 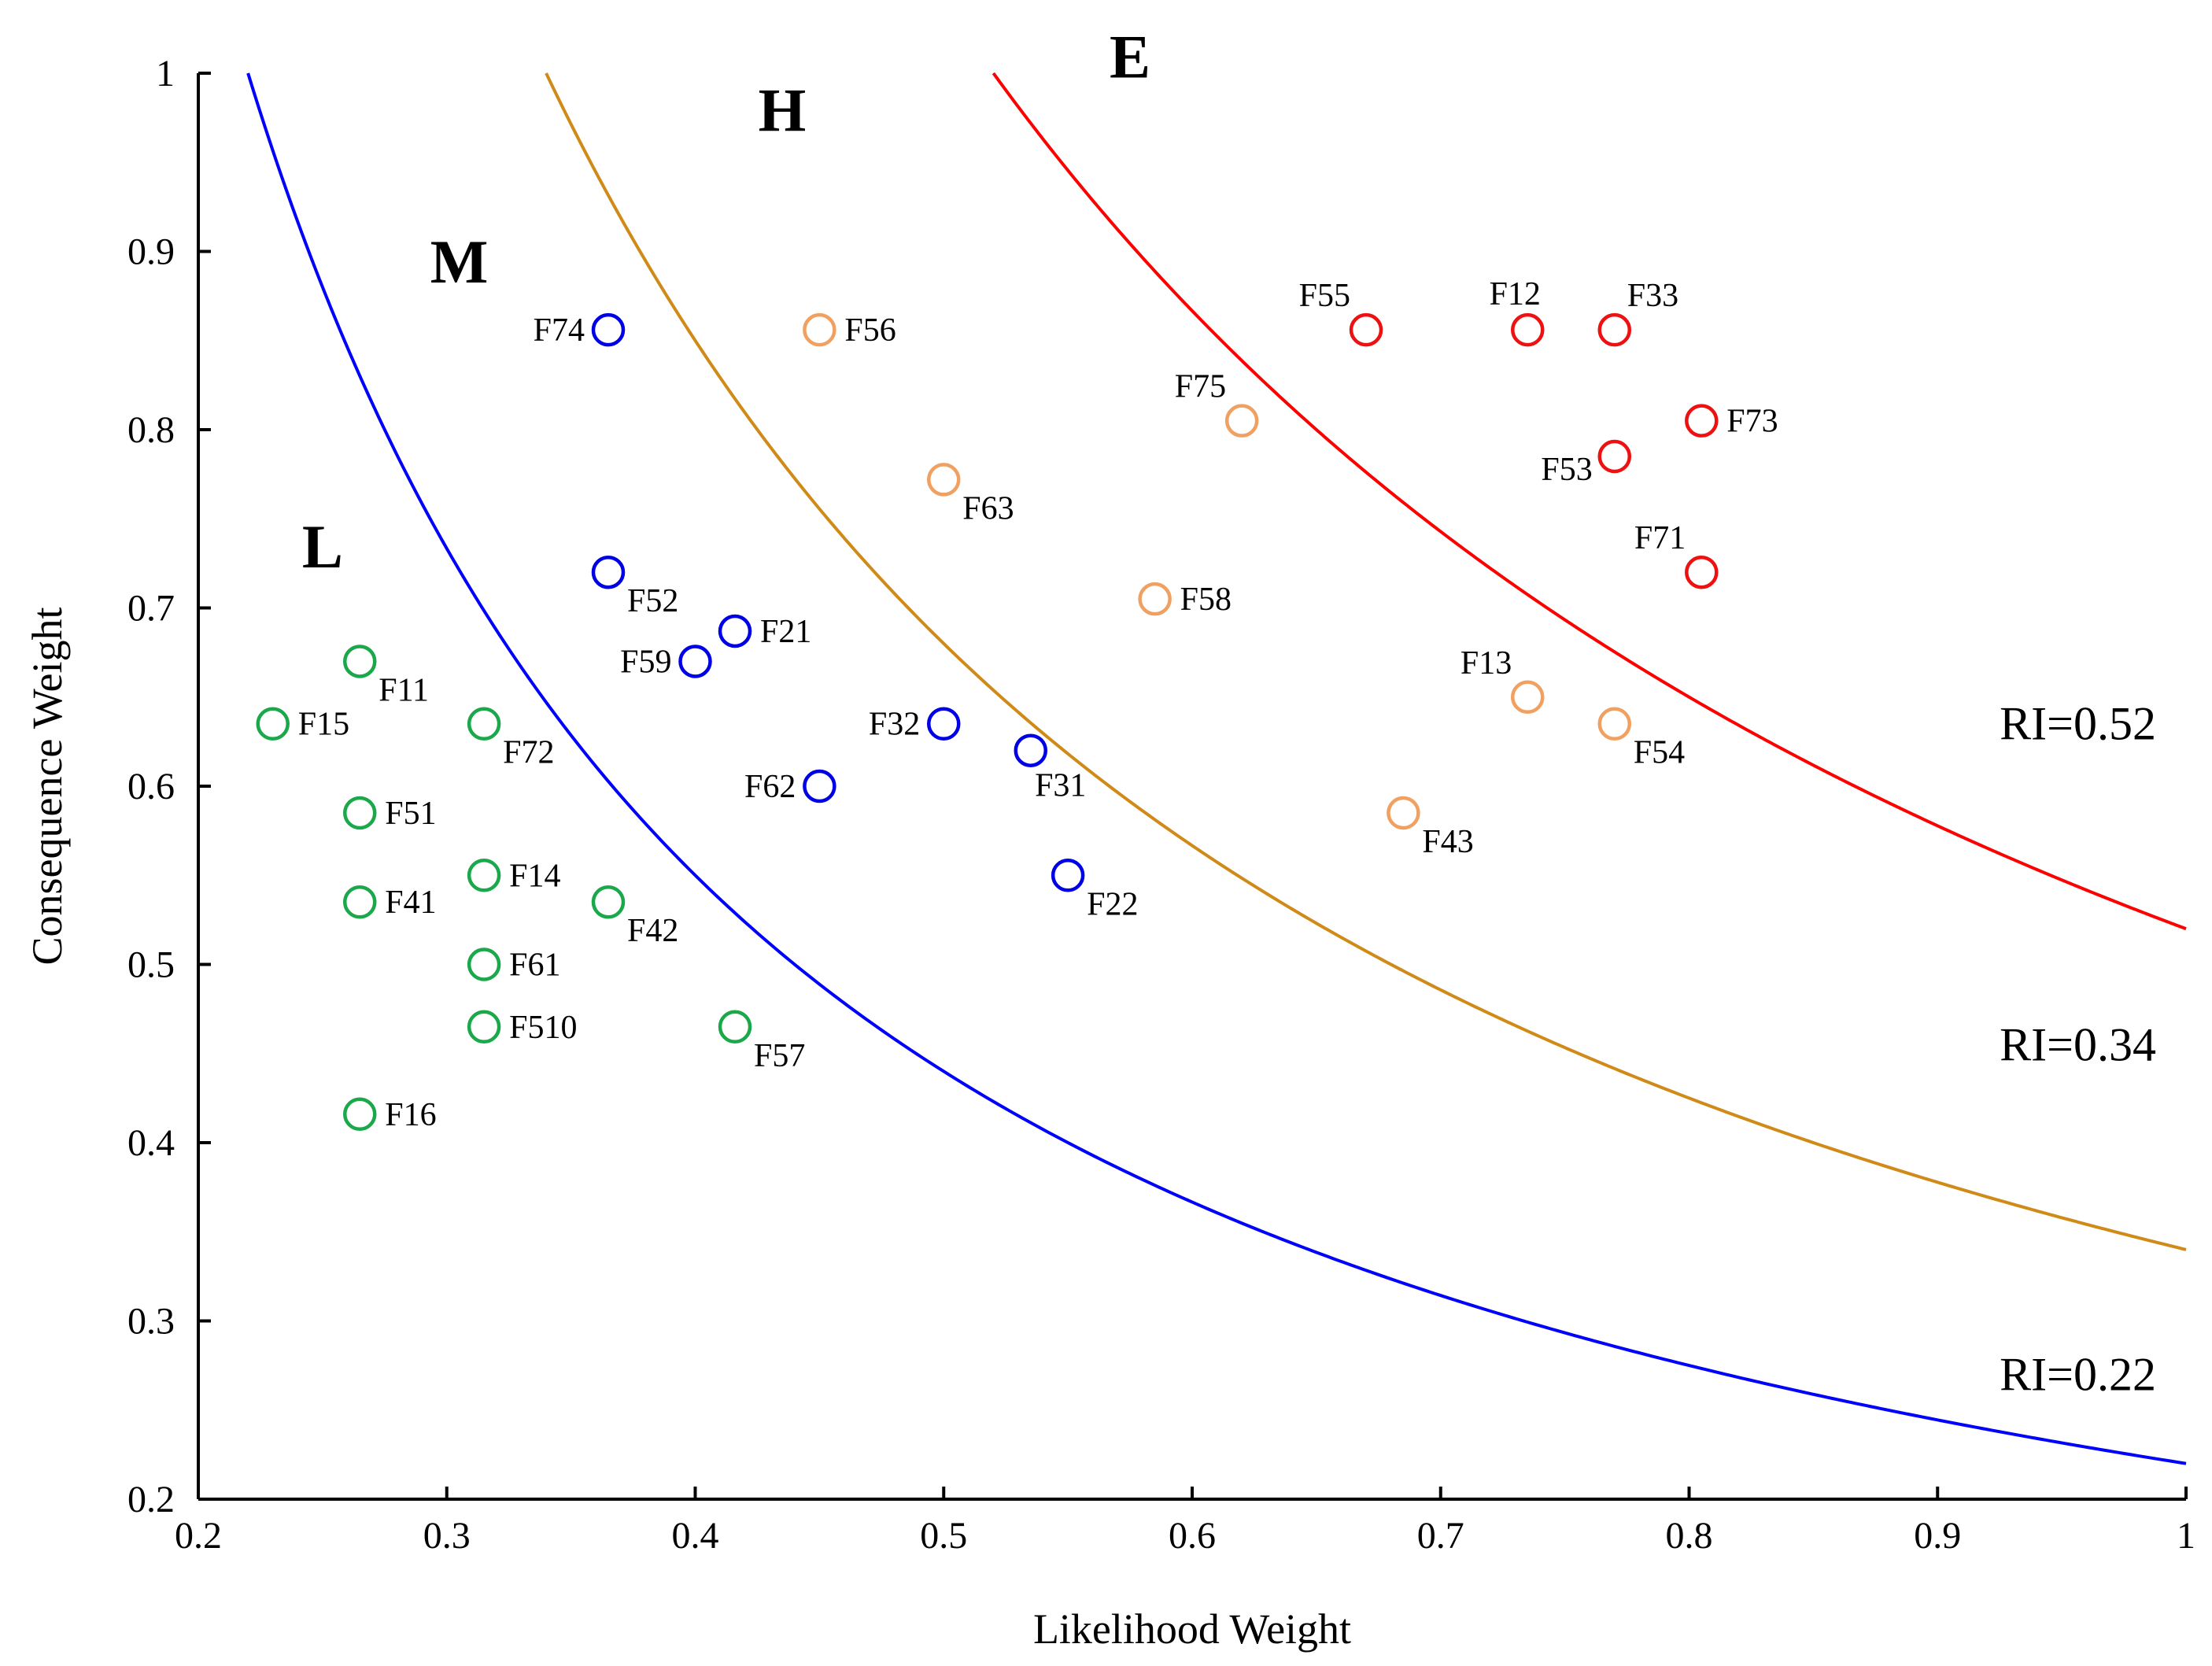 What do you see at coordinates (894, 725) in the screenshot?
I see `point-label-f32: F32` at bounding box center [894, 725].